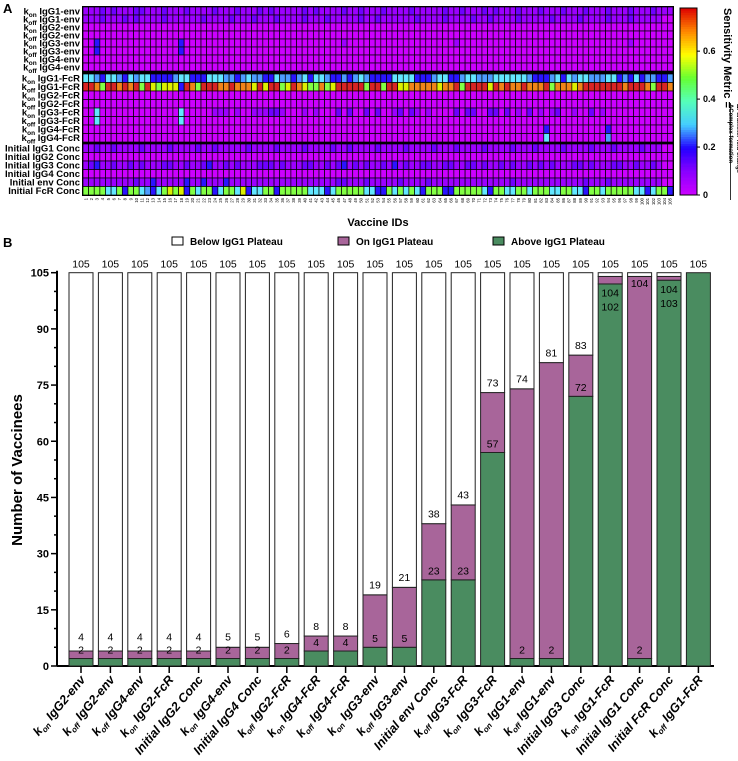 The image size is (738, 761). I want to click on row-label-subscript: off, so click(32, 39).